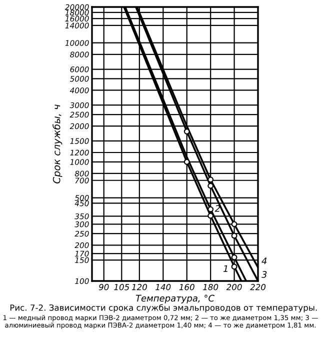 This screenshot has width=321, height=360. I want to click on x-tick-label: 200, so click(234, 287).